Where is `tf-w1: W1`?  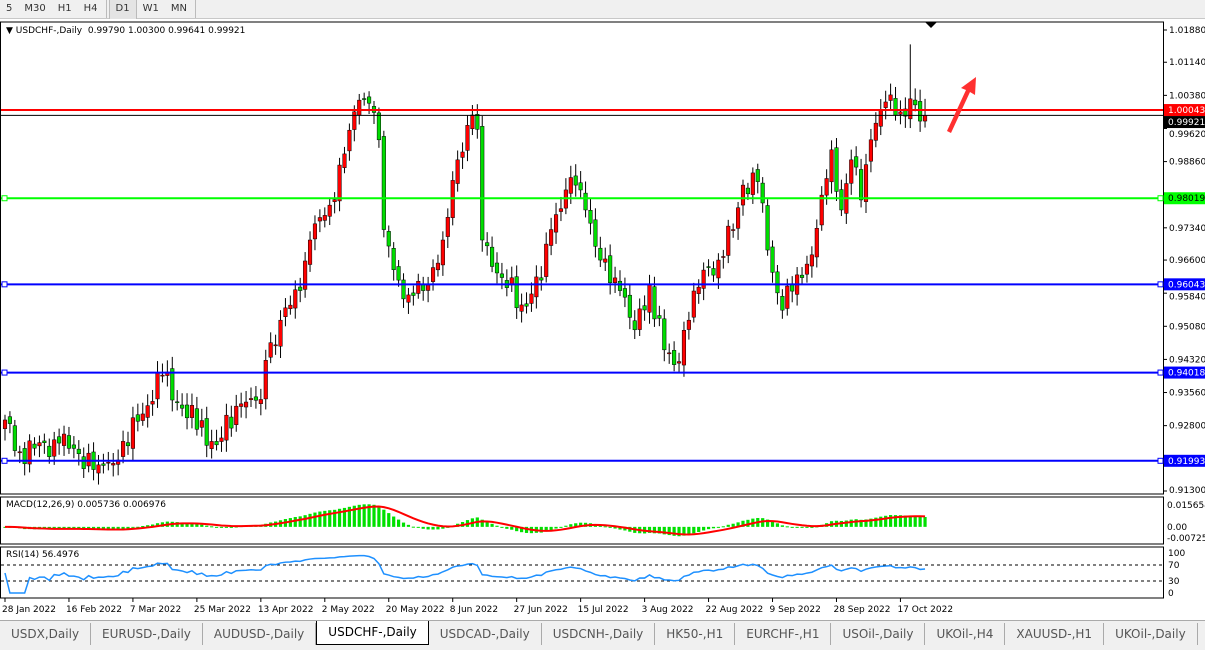
tf-w1: W1 is located at coordinates (150, 8).